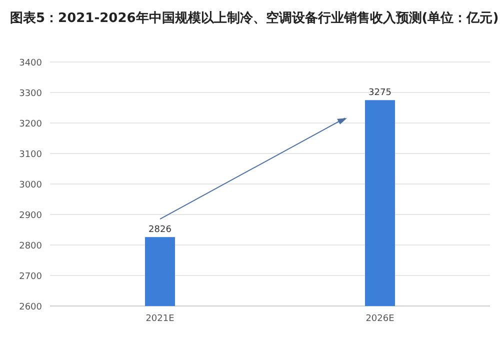 This screenshot has height=362, width=500. I want to click on data-label: 2826, so click(160, 230).